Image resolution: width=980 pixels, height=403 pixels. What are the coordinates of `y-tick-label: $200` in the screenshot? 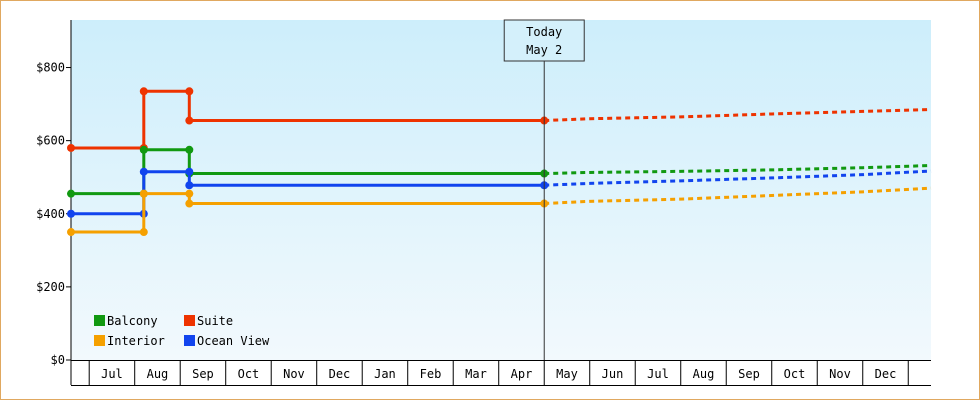 It's located at (50, 287).